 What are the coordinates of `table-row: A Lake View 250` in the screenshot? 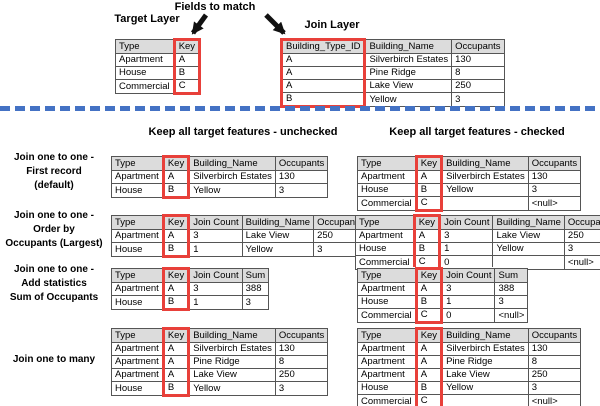 It's located at (392, 86).